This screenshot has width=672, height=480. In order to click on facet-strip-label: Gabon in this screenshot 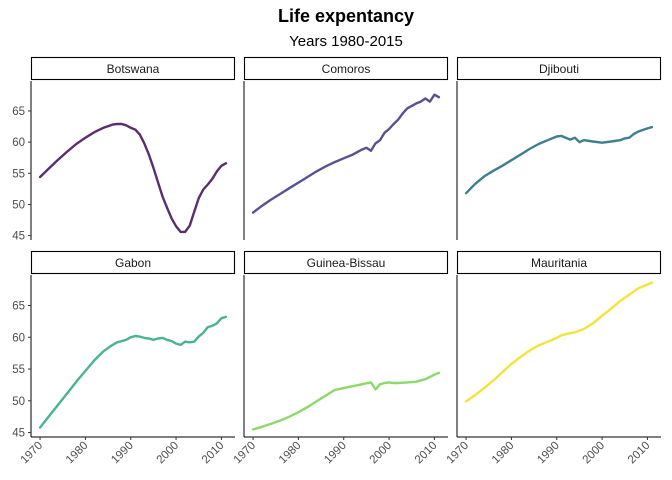, I will do `click(133, 263)`.